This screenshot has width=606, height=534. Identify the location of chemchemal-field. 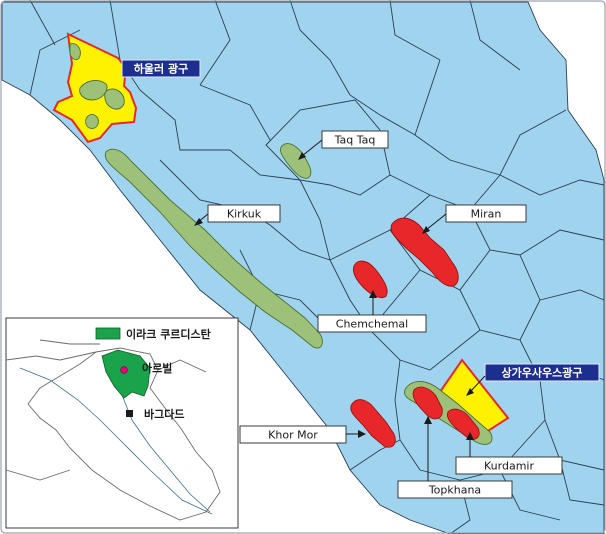
(370, 279).